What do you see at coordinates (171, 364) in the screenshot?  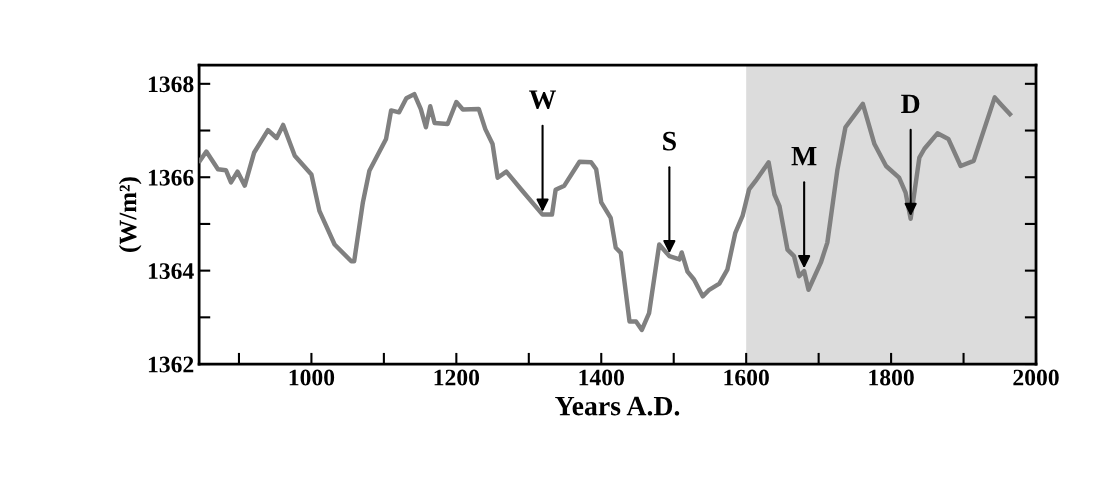 I see `y-tick-label: 1362` at bounding box center [171, 364].